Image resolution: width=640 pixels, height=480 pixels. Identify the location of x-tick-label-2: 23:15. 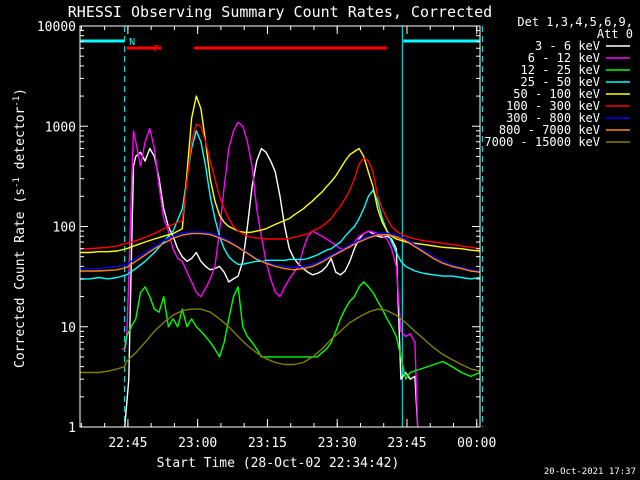
(267, 443).